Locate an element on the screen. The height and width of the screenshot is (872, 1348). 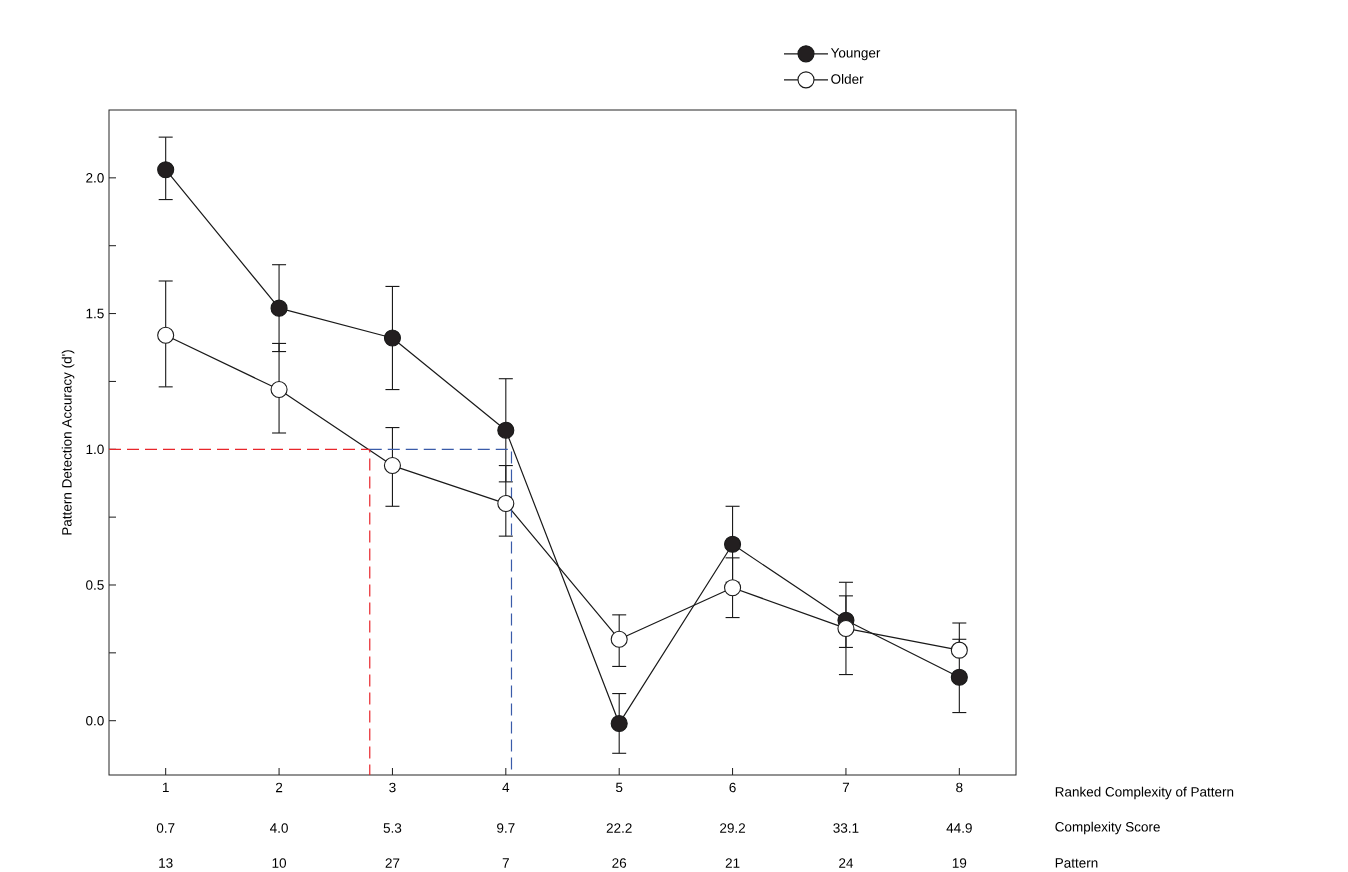
text: 21 is located at coordinates (732, 863).